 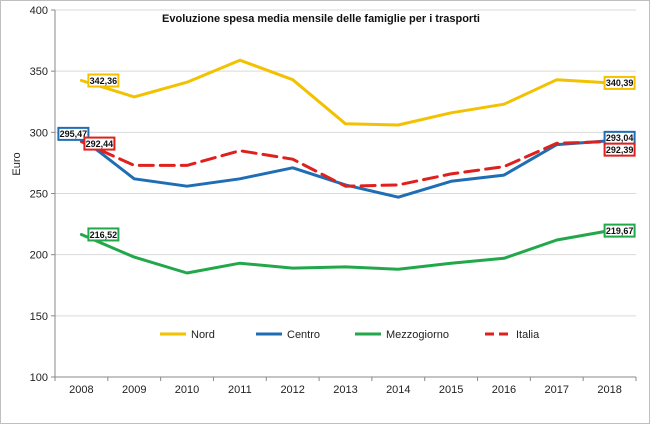 I want to click on series-line-italia, so click(x=345, y=164).